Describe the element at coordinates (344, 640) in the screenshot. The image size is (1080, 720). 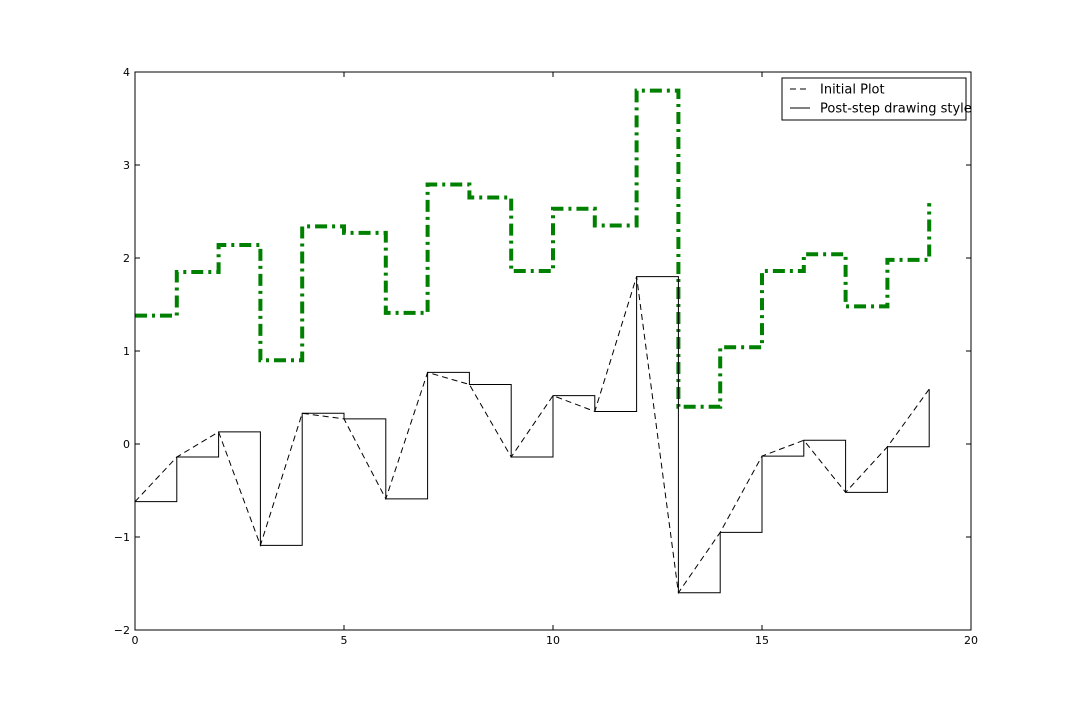
I see `x-tick-label: 5` at that location.